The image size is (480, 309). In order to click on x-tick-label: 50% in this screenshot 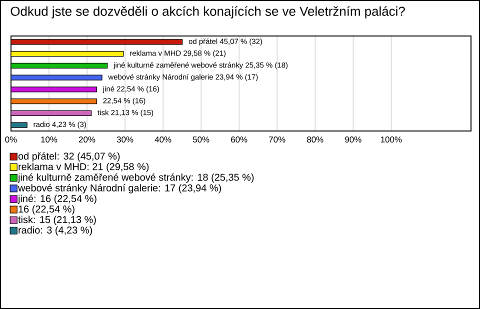, I will do `click(201, 139)`.